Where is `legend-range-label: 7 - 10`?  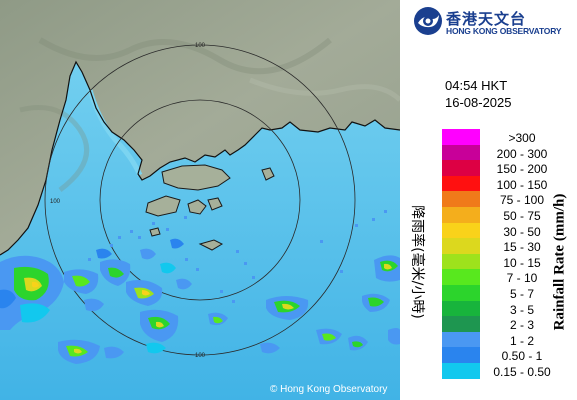 legend-range-label: 7 - 10 is located at coordinates (522, 278).